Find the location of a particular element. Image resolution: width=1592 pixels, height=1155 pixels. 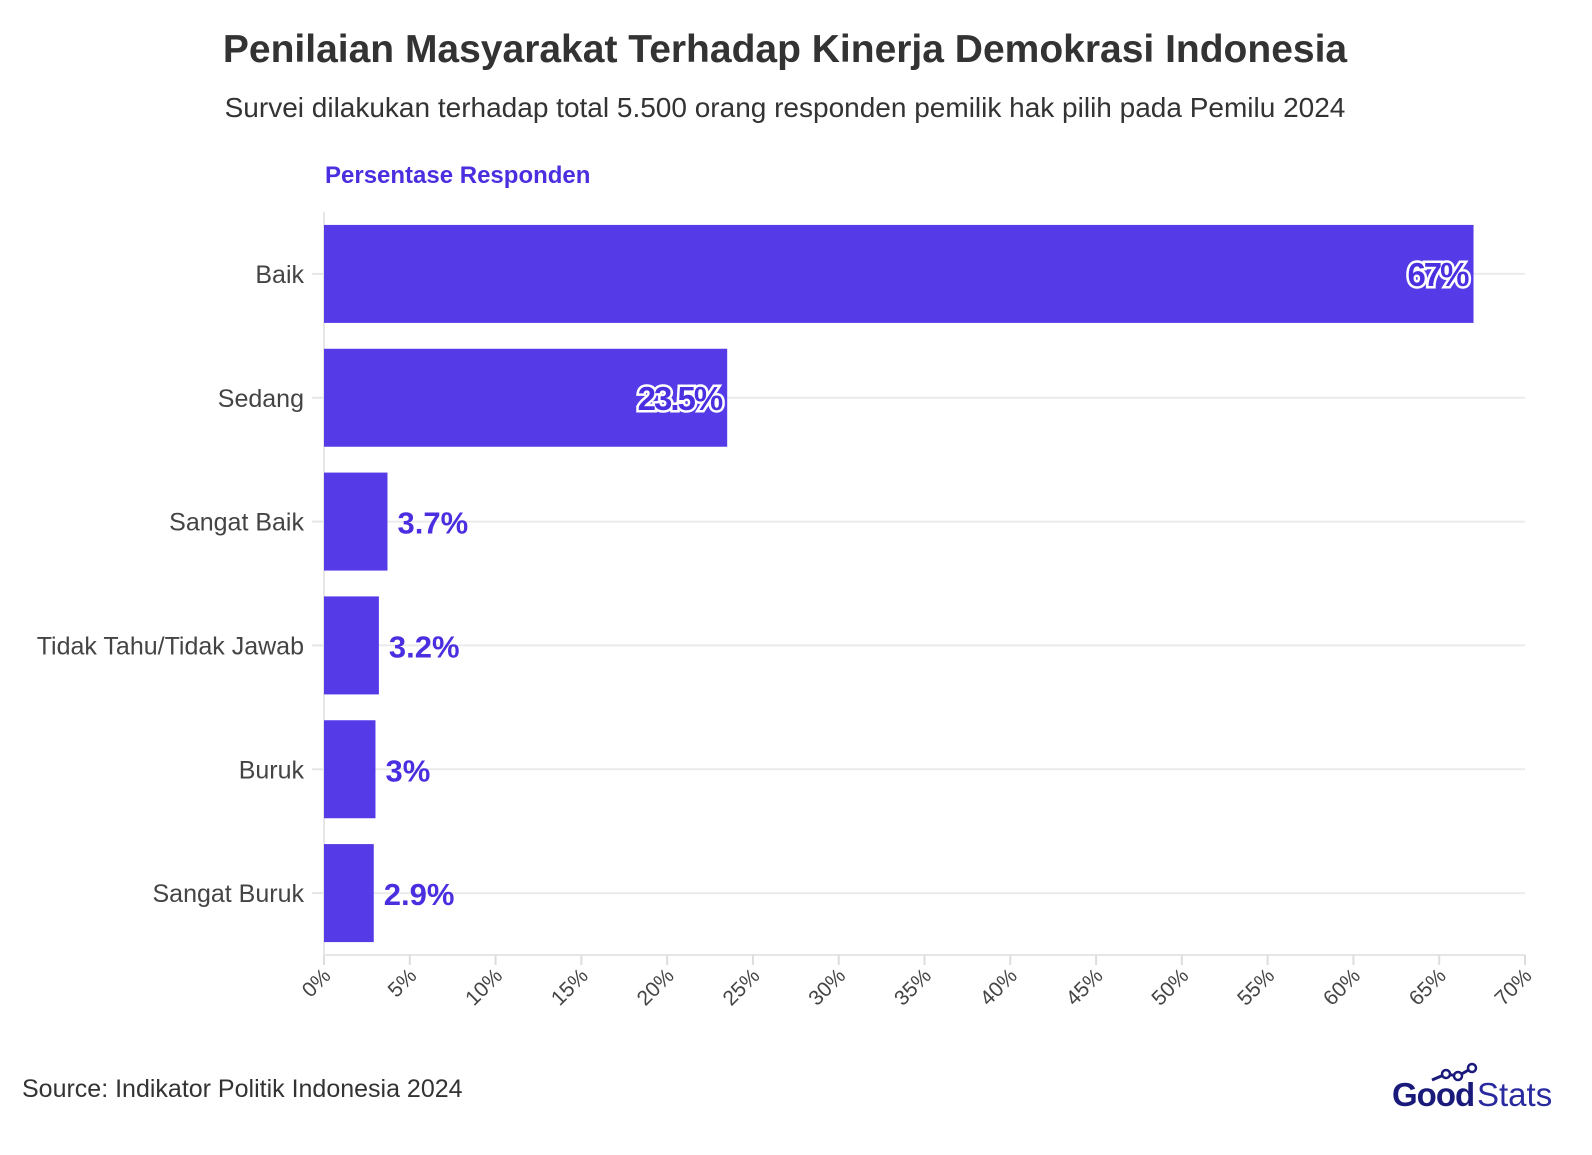

x-tick-label: 25% is located at coordinates (741, 987).